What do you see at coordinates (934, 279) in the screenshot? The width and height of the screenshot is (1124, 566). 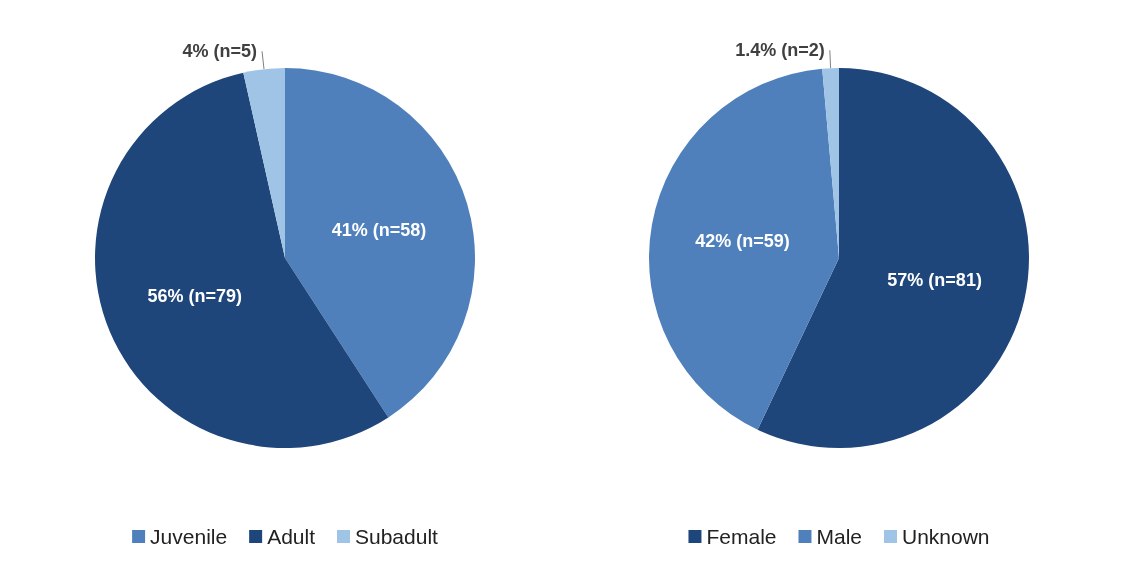 I see `data-label: 57% (n=81)` at bounding box center [934, 279].